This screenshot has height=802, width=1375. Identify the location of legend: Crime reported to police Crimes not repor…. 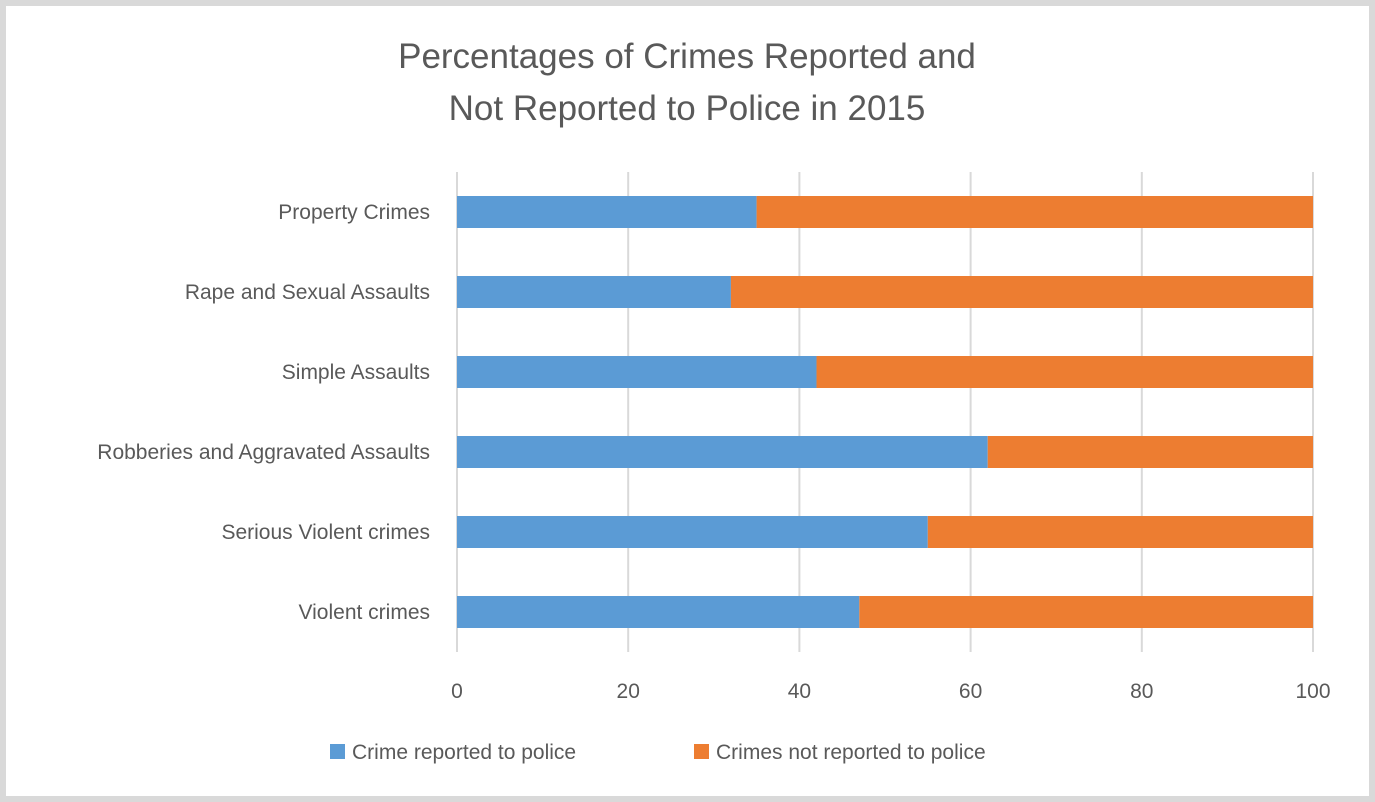
(658, 752).